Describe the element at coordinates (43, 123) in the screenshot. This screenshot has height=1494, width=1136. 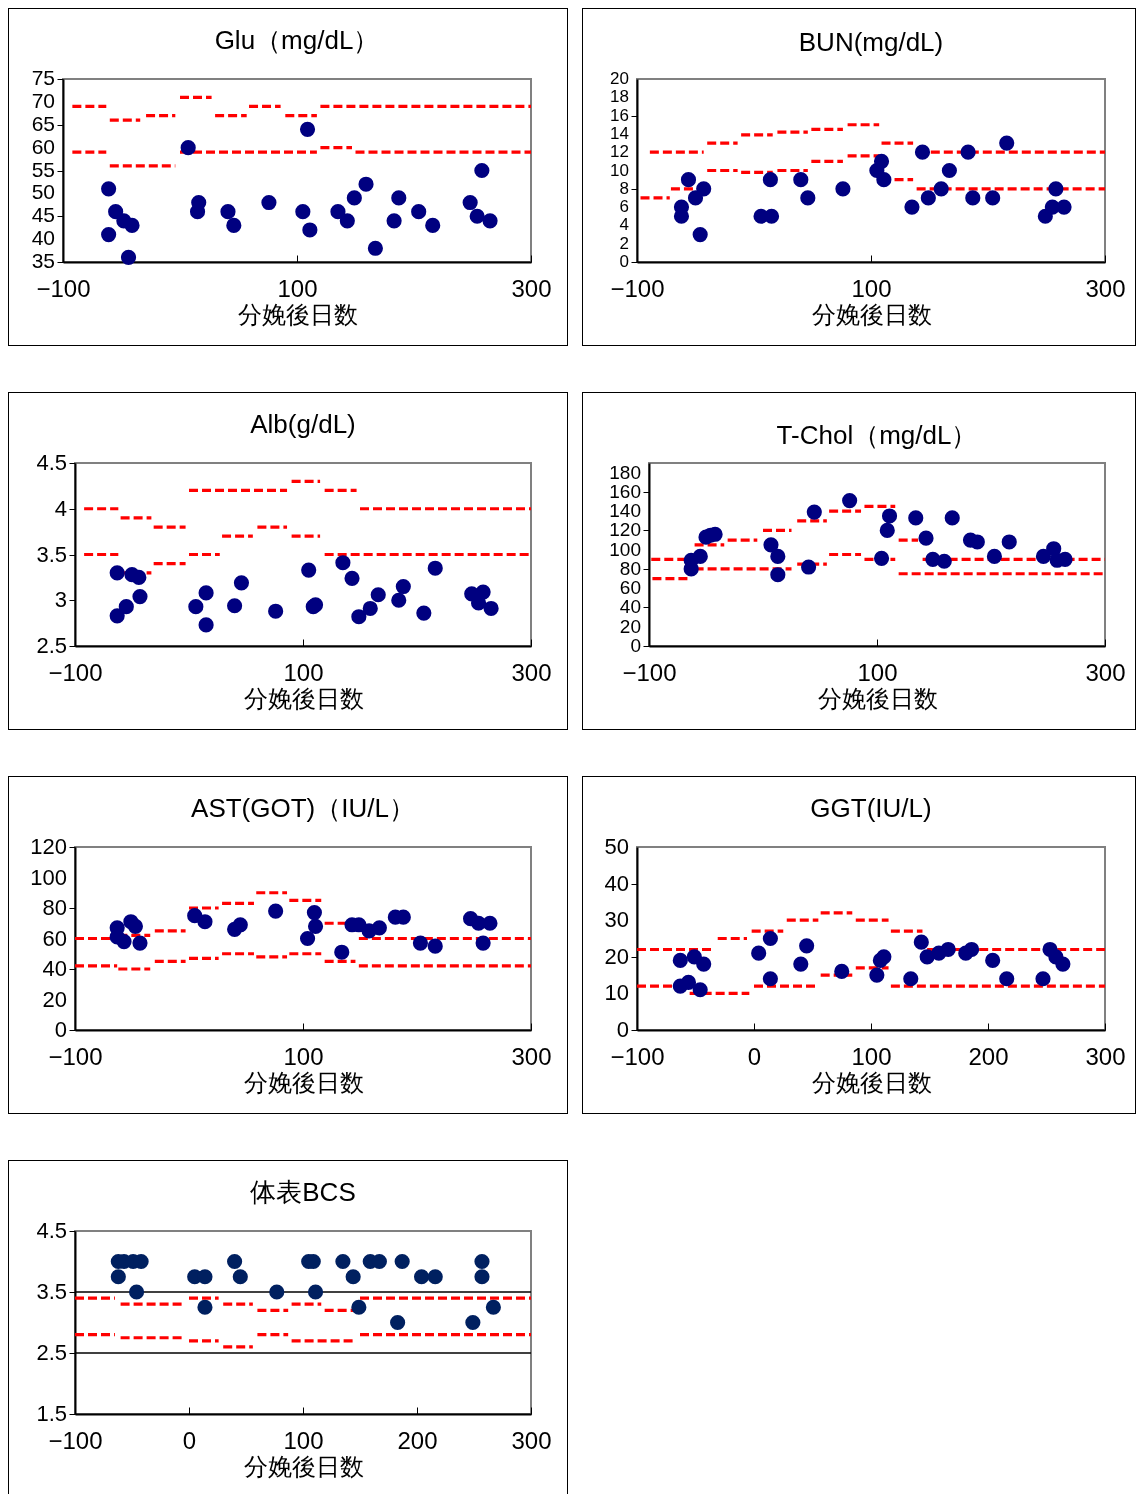
I see `y-tick-label: 65` at that location.